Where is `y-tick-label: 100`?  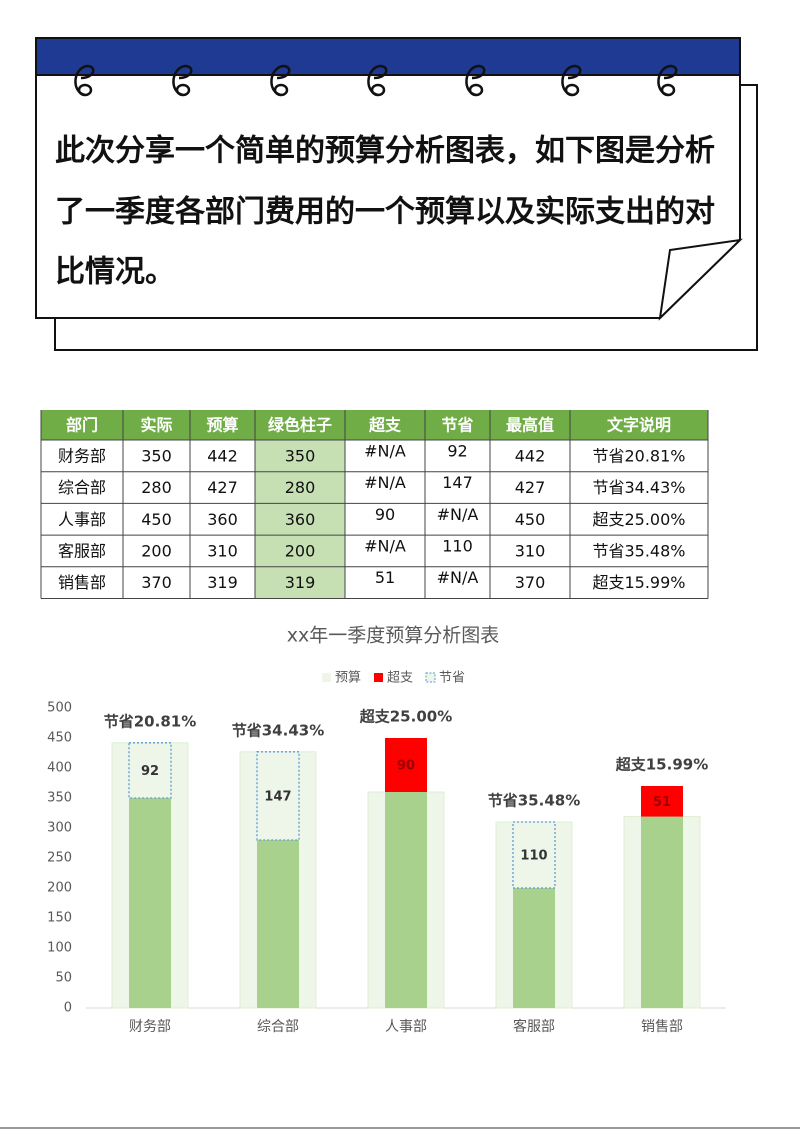
y-tick-label: 100 is located at coordinates (59, 948).